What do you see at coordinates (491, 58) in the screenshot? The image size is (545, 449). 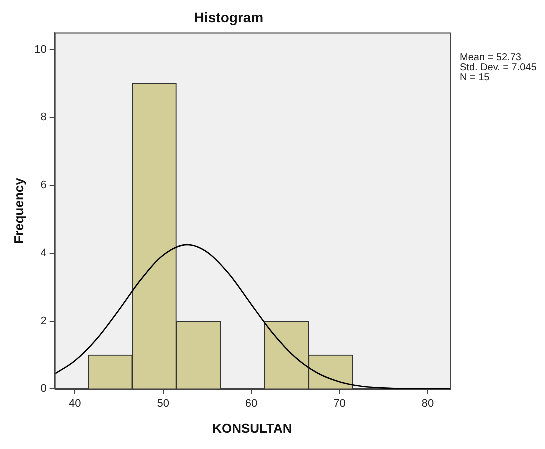 I see `text: Mean = 52.73` at bounding box center [491, 58].